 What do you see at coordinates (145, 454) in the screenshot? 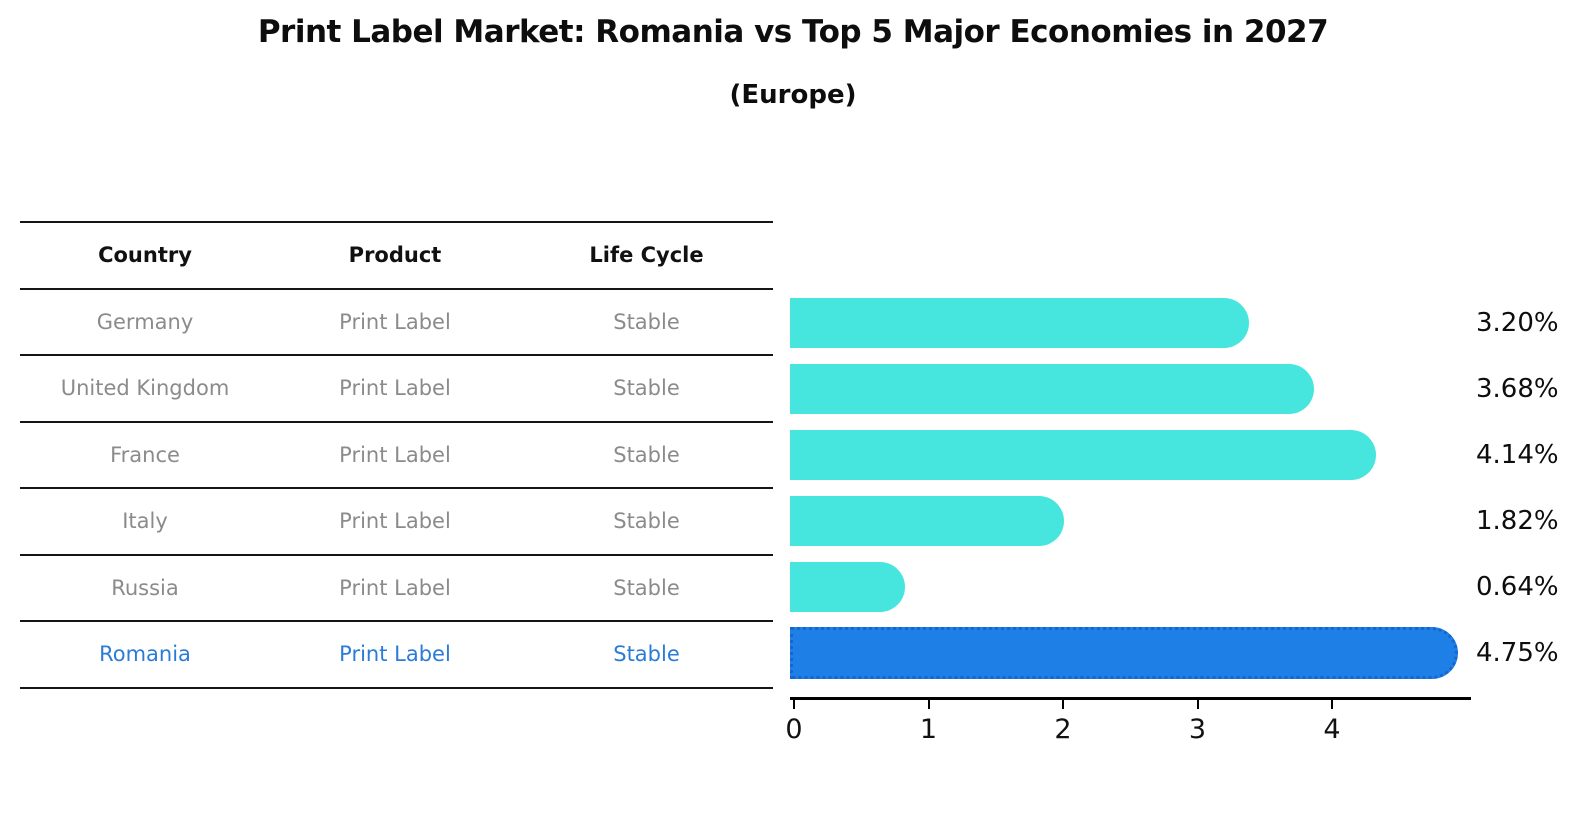
I see `country-cell: France` at bounding box center [145, 454].